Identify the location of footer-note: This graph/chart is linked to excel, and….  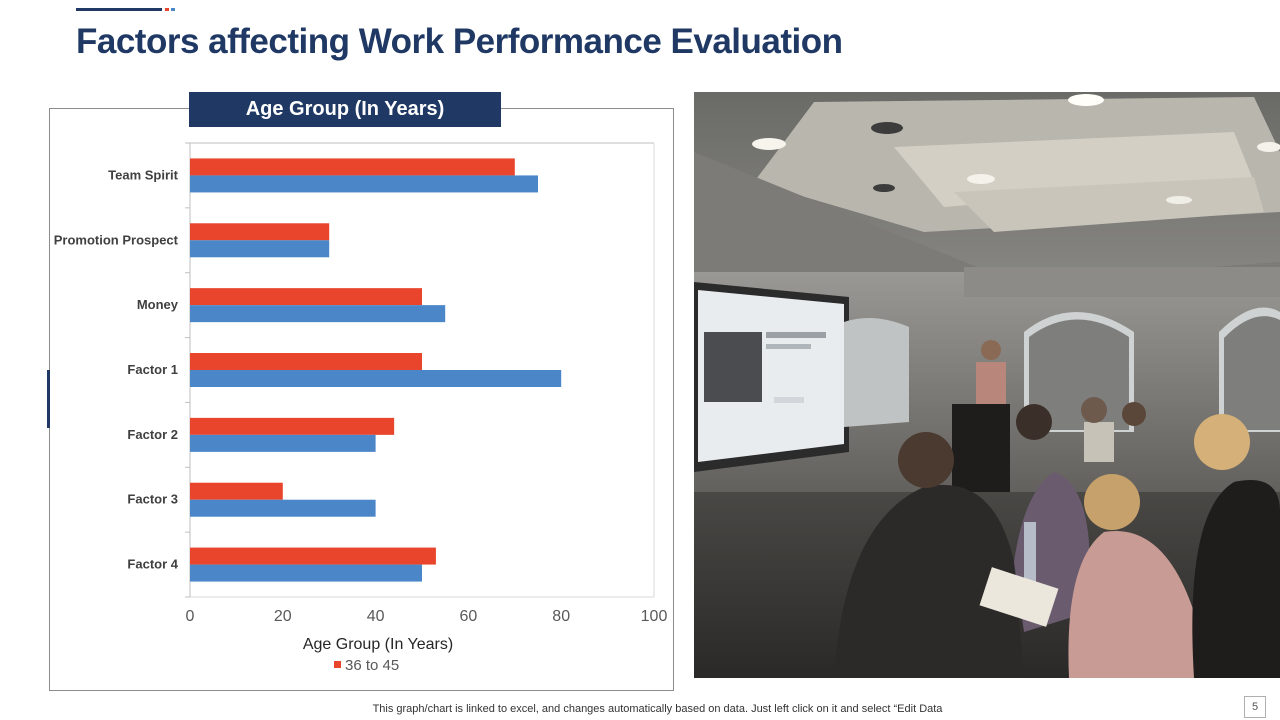
(657, 709).